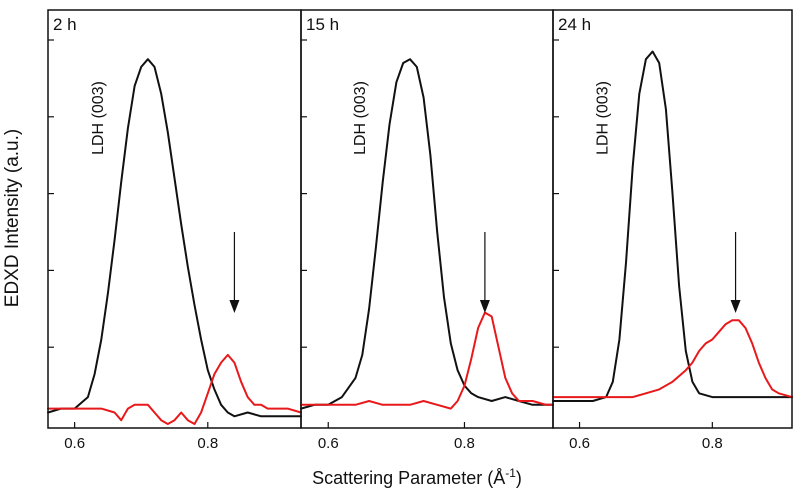  I want to click on panel-2-ldh-annotation: LDH (003), so click(360, 118).